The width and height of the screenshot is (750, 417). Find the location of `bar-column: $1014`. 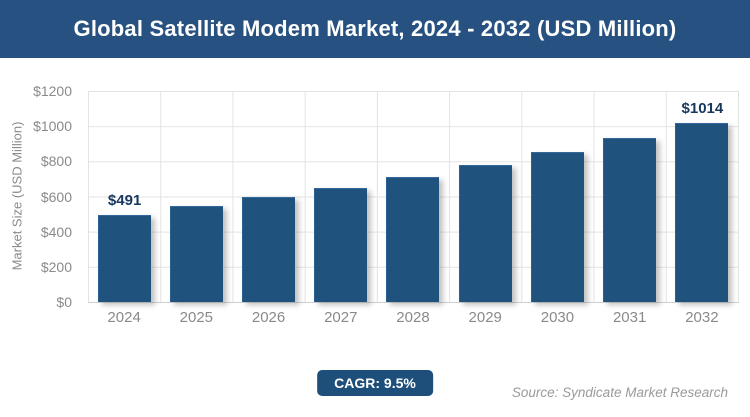

bar-column: $1014 is located at coordinates (702, 196).